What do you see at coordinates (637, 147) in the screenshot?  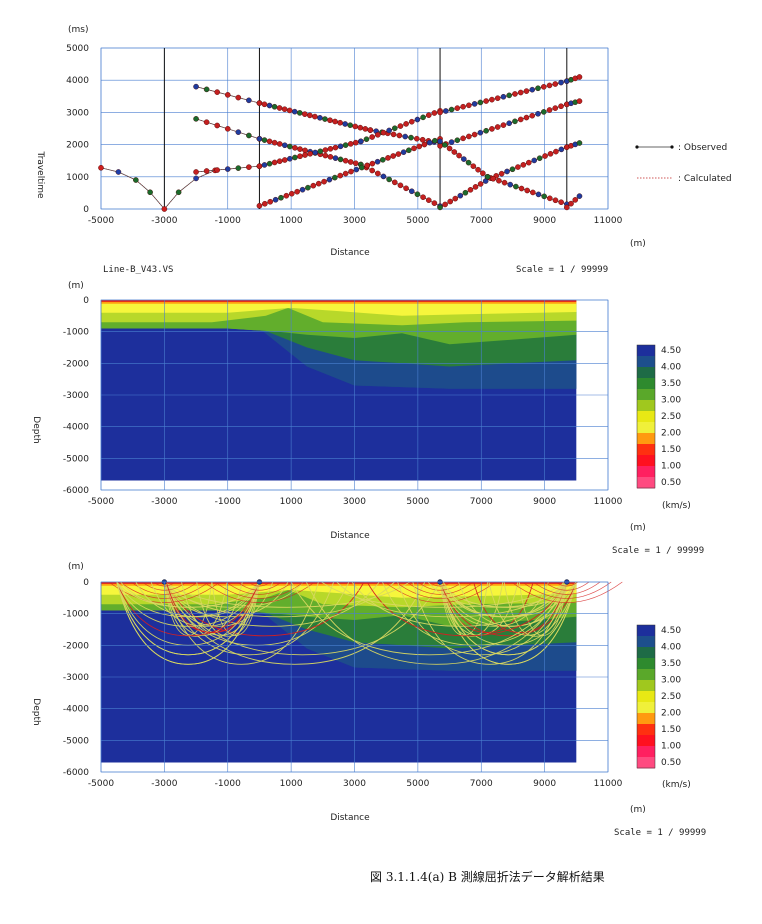 I see `legend-observed-marker` at bounding box center [637, 147].